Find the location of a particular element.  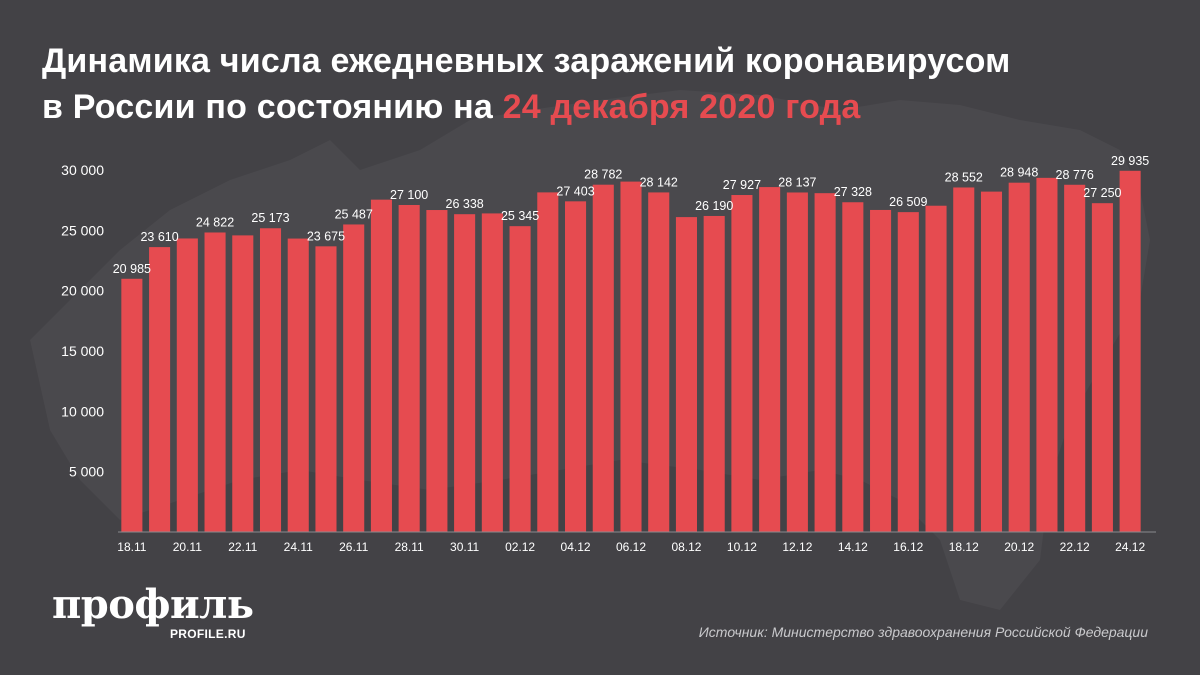

x-tick-label: 12.12 is located at coordinates (797, 547).